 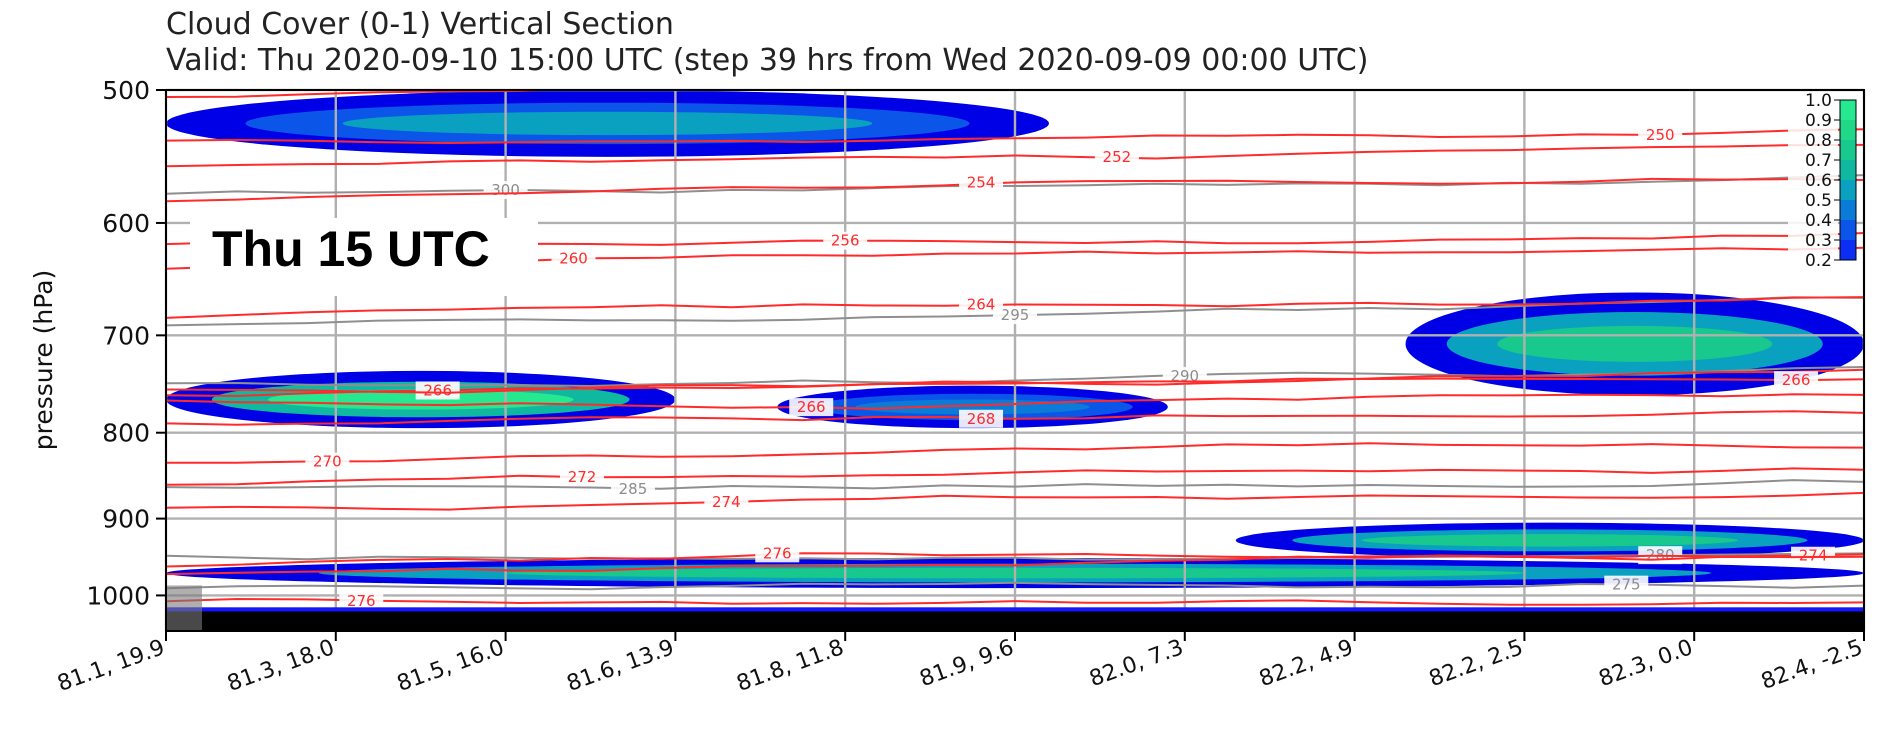 I want to click on x-tick-label: 82.2, 2.5, so click(x=1476, y=663).